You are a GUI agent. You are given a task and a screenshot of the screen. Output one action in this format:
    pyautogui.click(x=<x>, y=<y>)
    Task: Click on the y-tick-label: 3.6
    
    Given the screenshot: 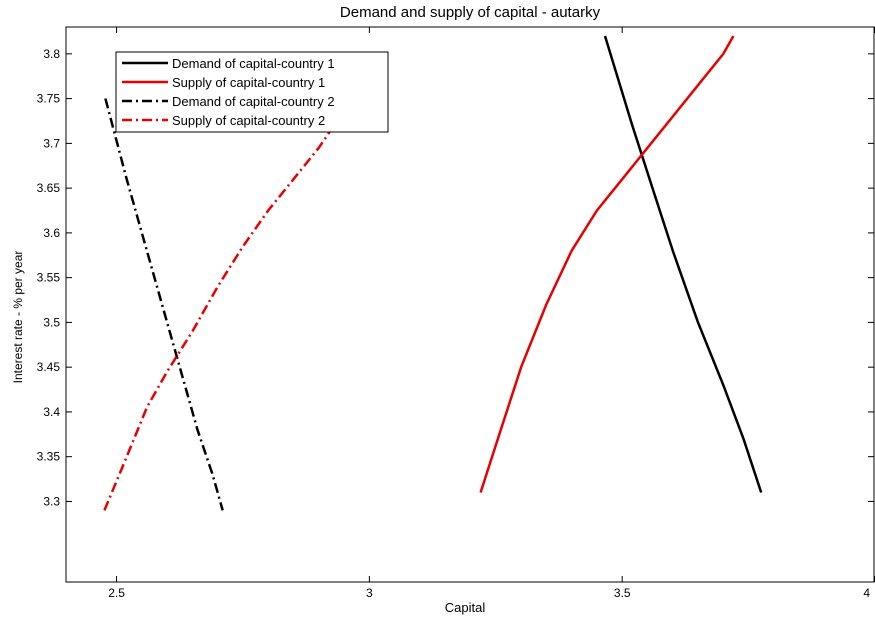 What is the action you would take?
    pyautogui.click(x=51, y=233)
    